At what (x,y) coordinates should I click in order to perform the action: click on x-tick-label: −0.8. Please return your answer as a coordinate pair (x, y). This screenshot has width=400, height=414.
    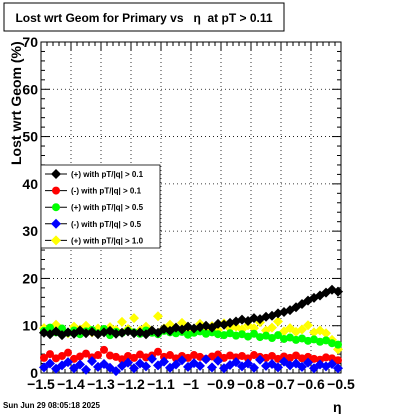
    Looking at the image, I should click on (251, 384).